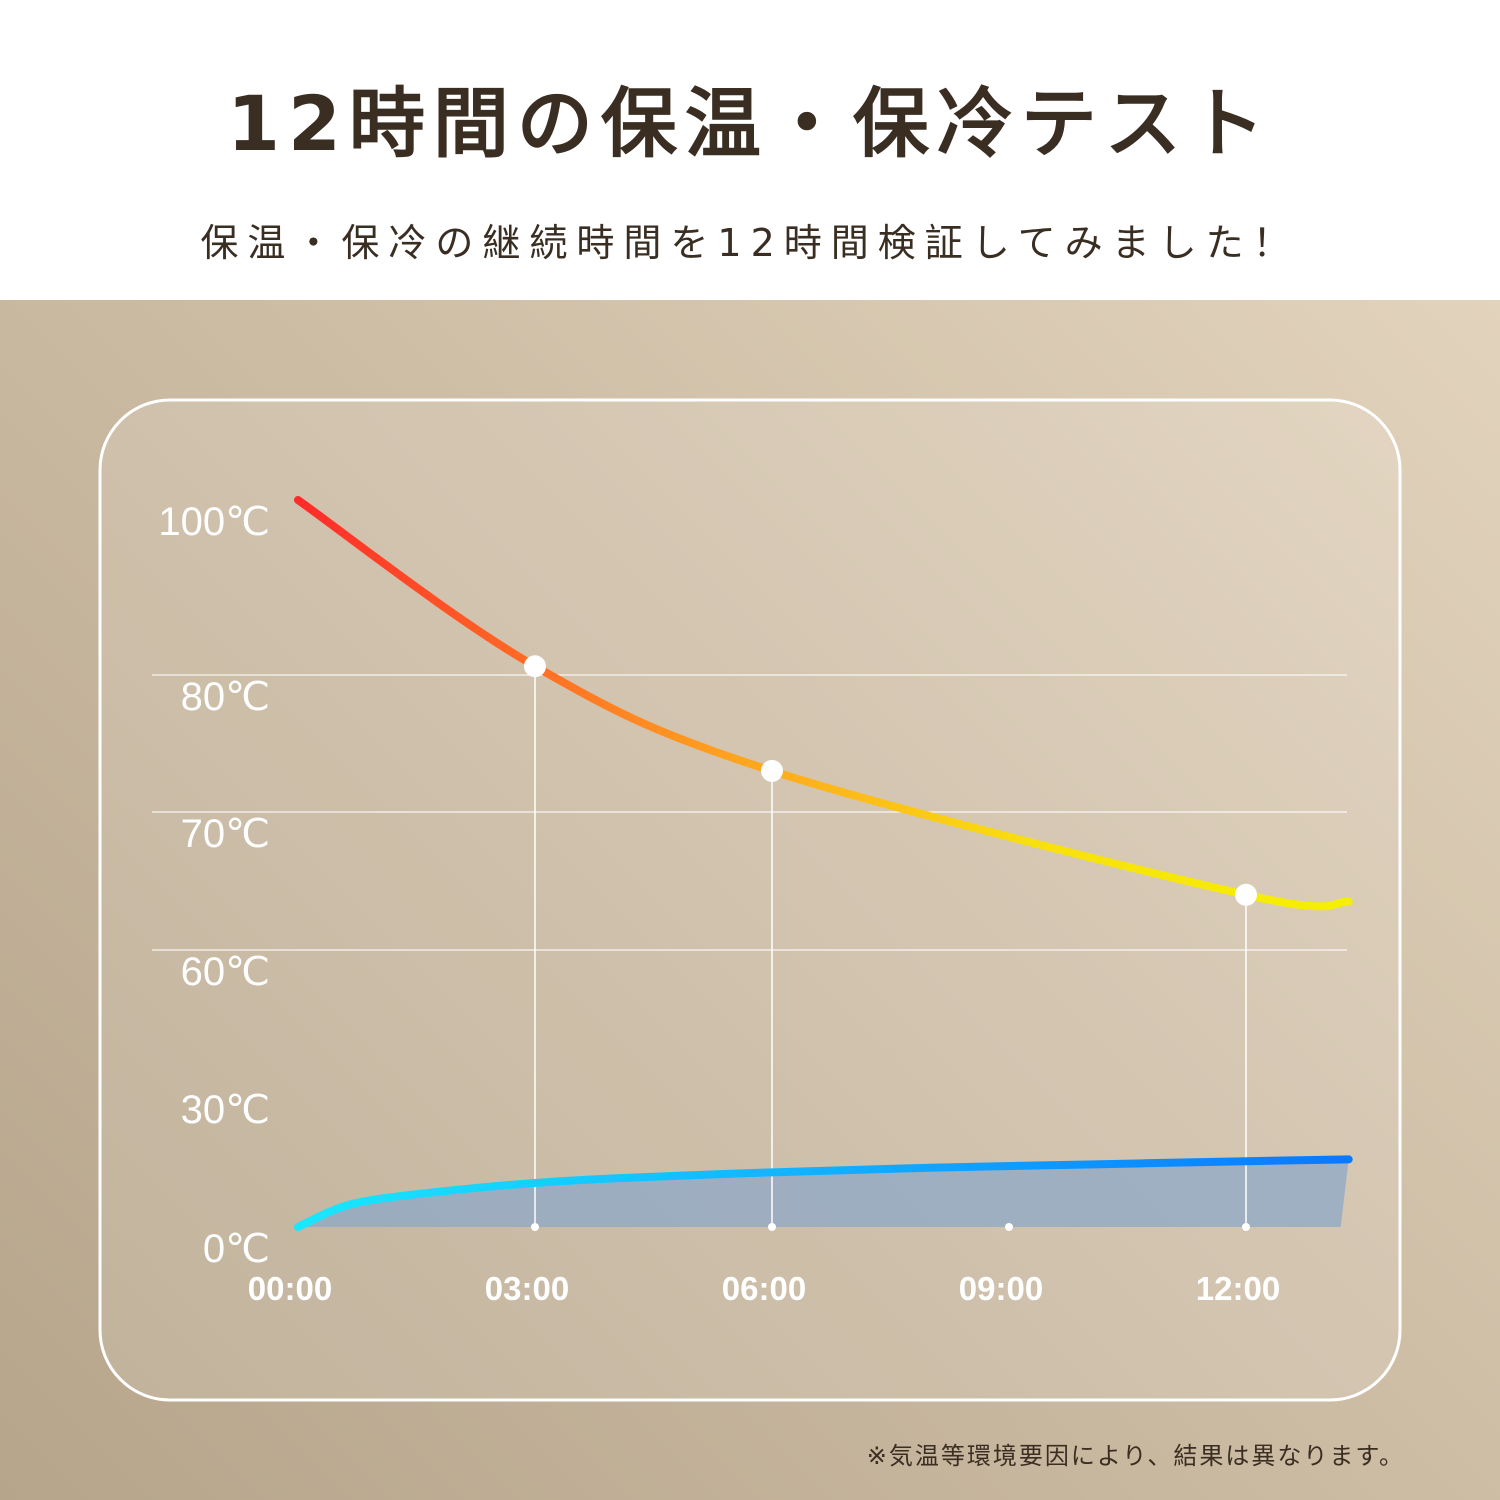 The width and height of the screenshot is (1500, 1500). I want to click on x-tick-label: 06:00, so click(764, 1288).